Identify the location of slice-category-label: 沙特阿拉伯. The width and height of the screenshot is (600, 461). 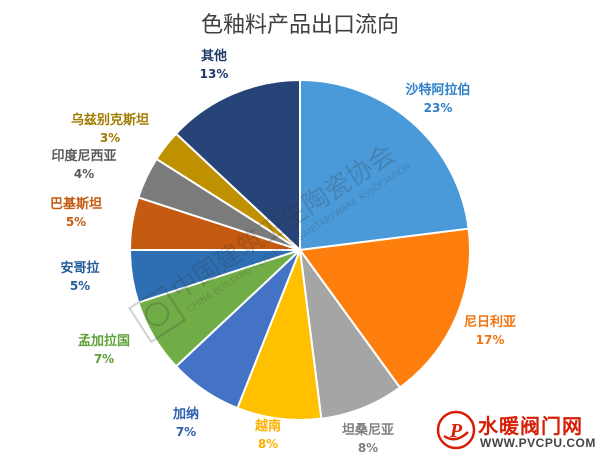
(437, 90).